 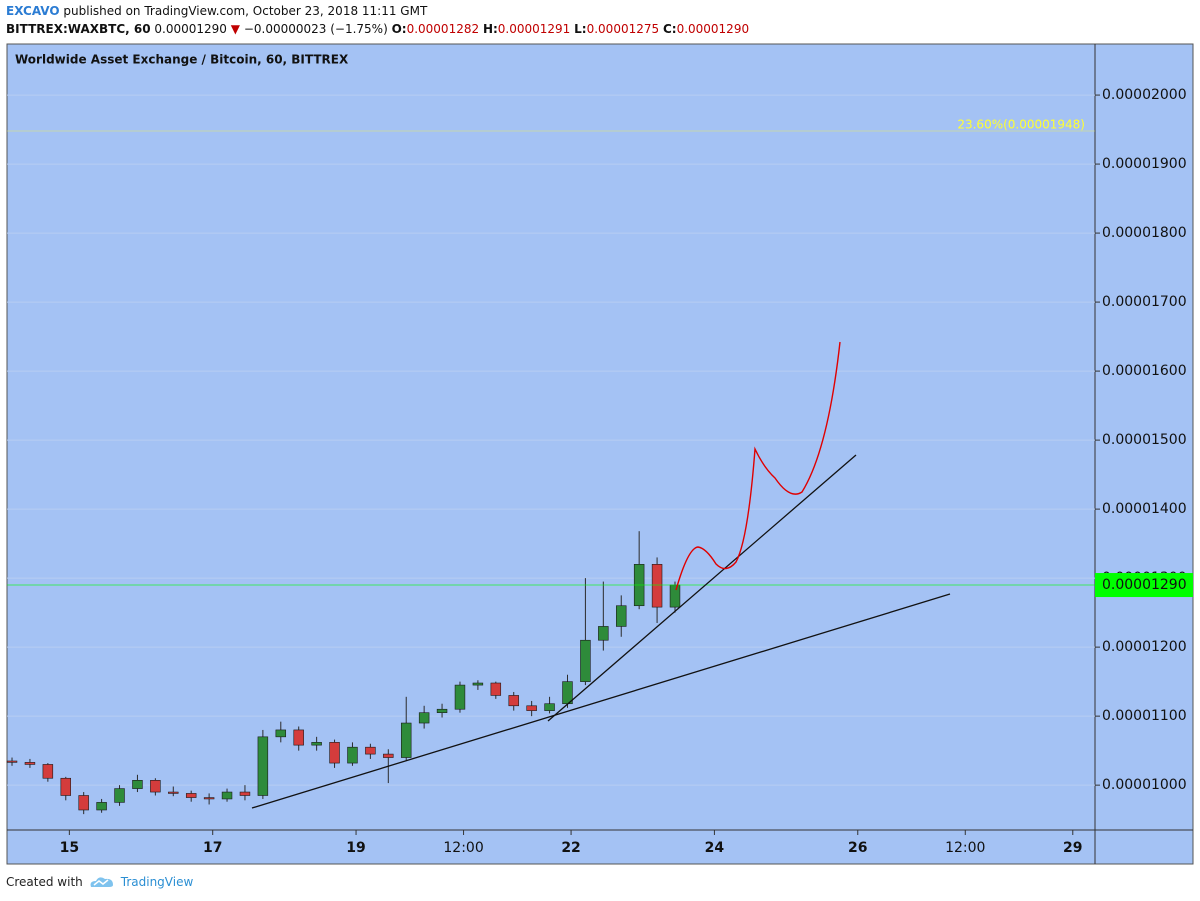 I want to click on logo, so click(x=101, y=882).